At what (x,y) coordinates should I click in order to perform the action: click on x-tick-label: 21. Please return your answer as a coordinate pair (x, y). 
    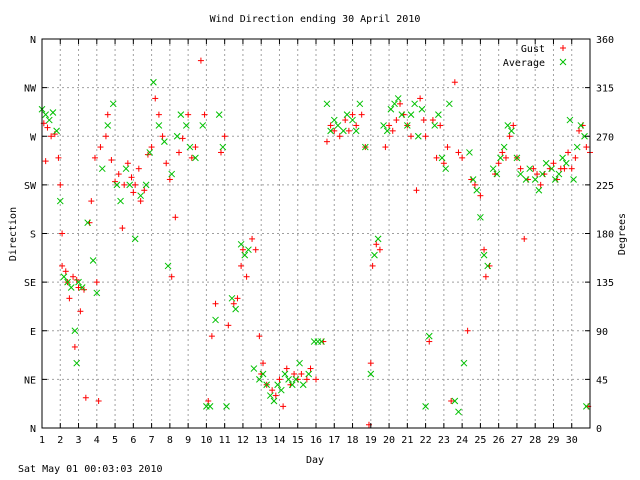
    Looking at the image, I should click on (407, 440).